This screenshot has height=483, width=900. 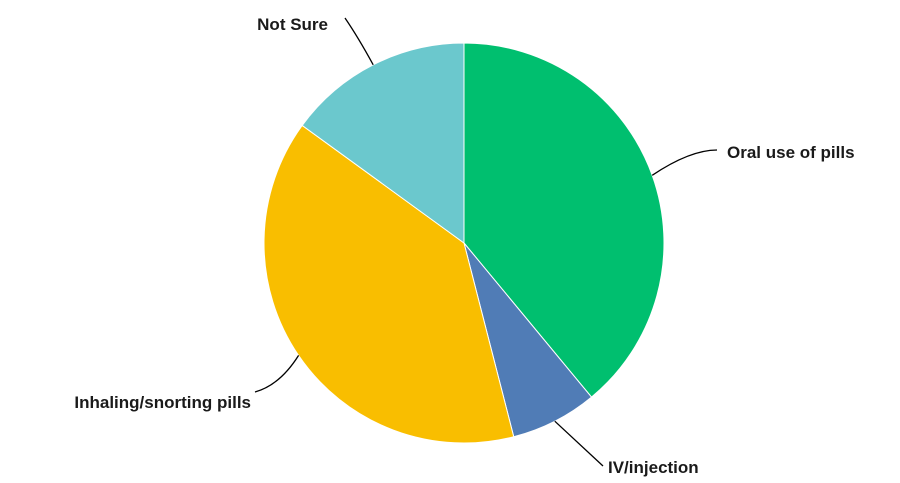 I want to click on leader-line-inhaling-snorting-pills, so click(x=277, y=374).